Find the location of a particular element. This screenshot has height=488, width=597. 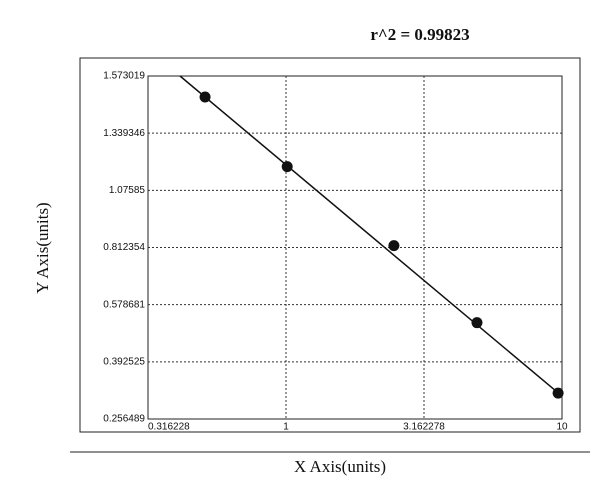

y-tick-label: 1.339346 is located at coordinates (124, 133).